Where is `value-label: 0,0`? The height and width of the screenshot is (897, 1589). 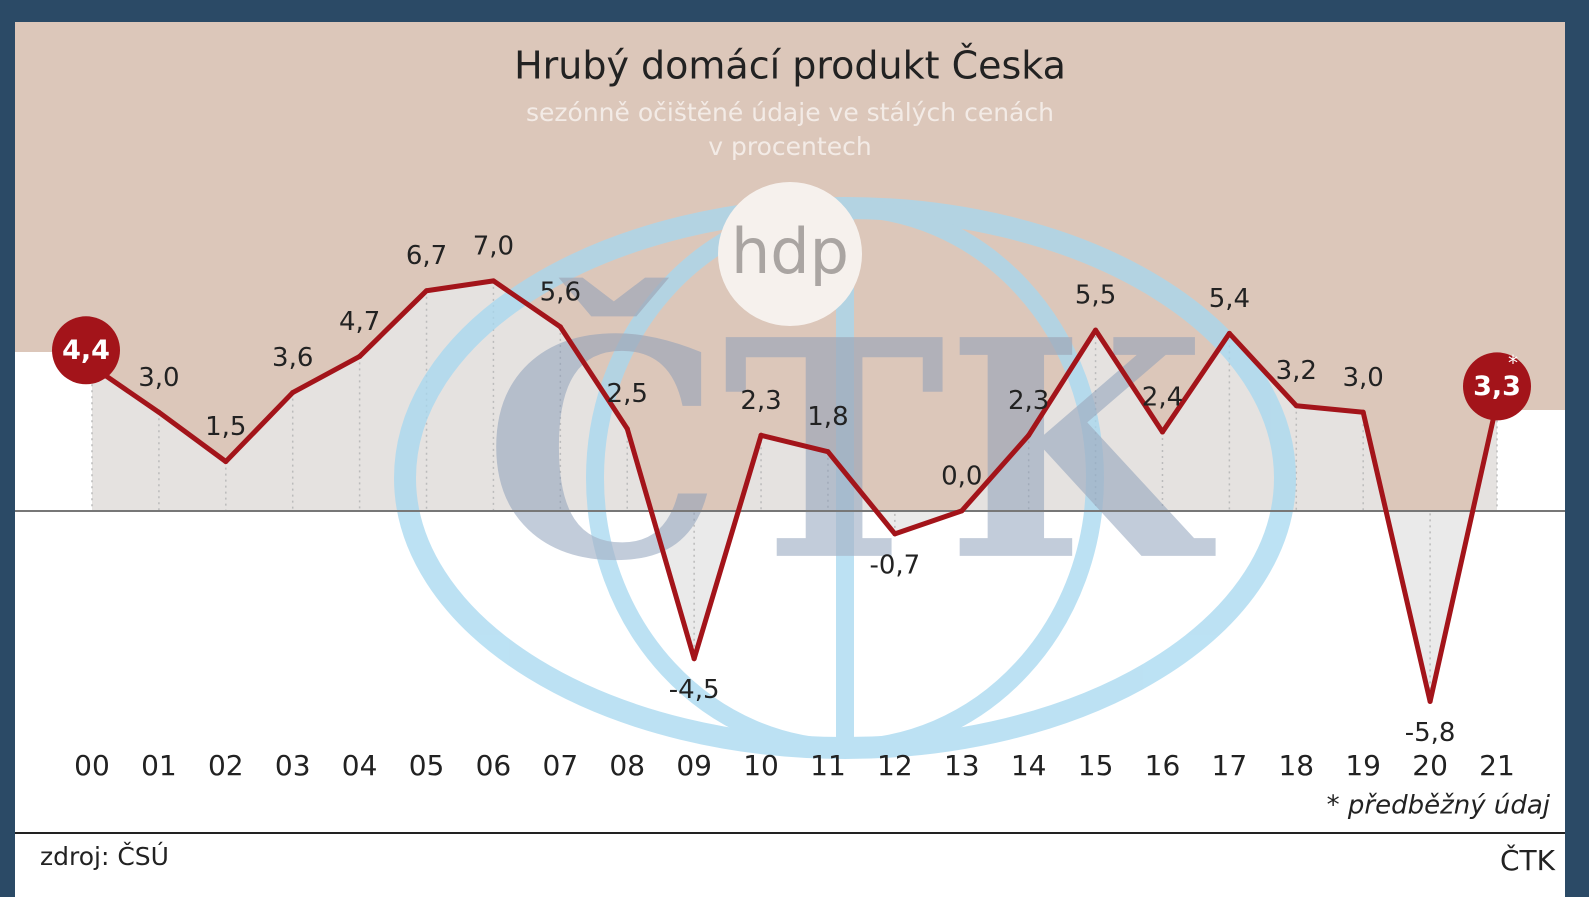 value-label: 0,0 is located at coordinates (961, 476).